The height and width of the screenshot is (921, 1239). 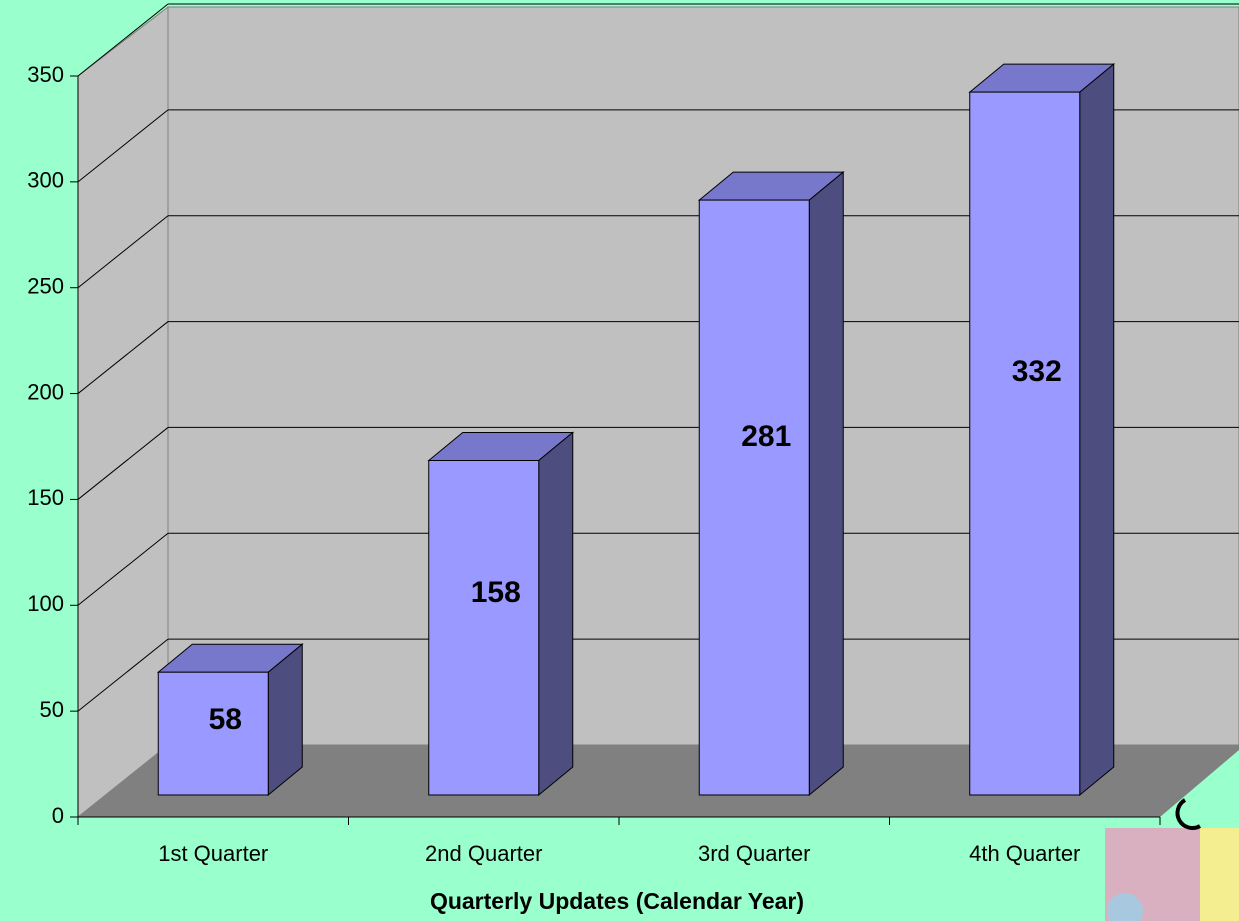 I want to click on x-tick-label: 2nd Quarter, so click(x=483, y=853).